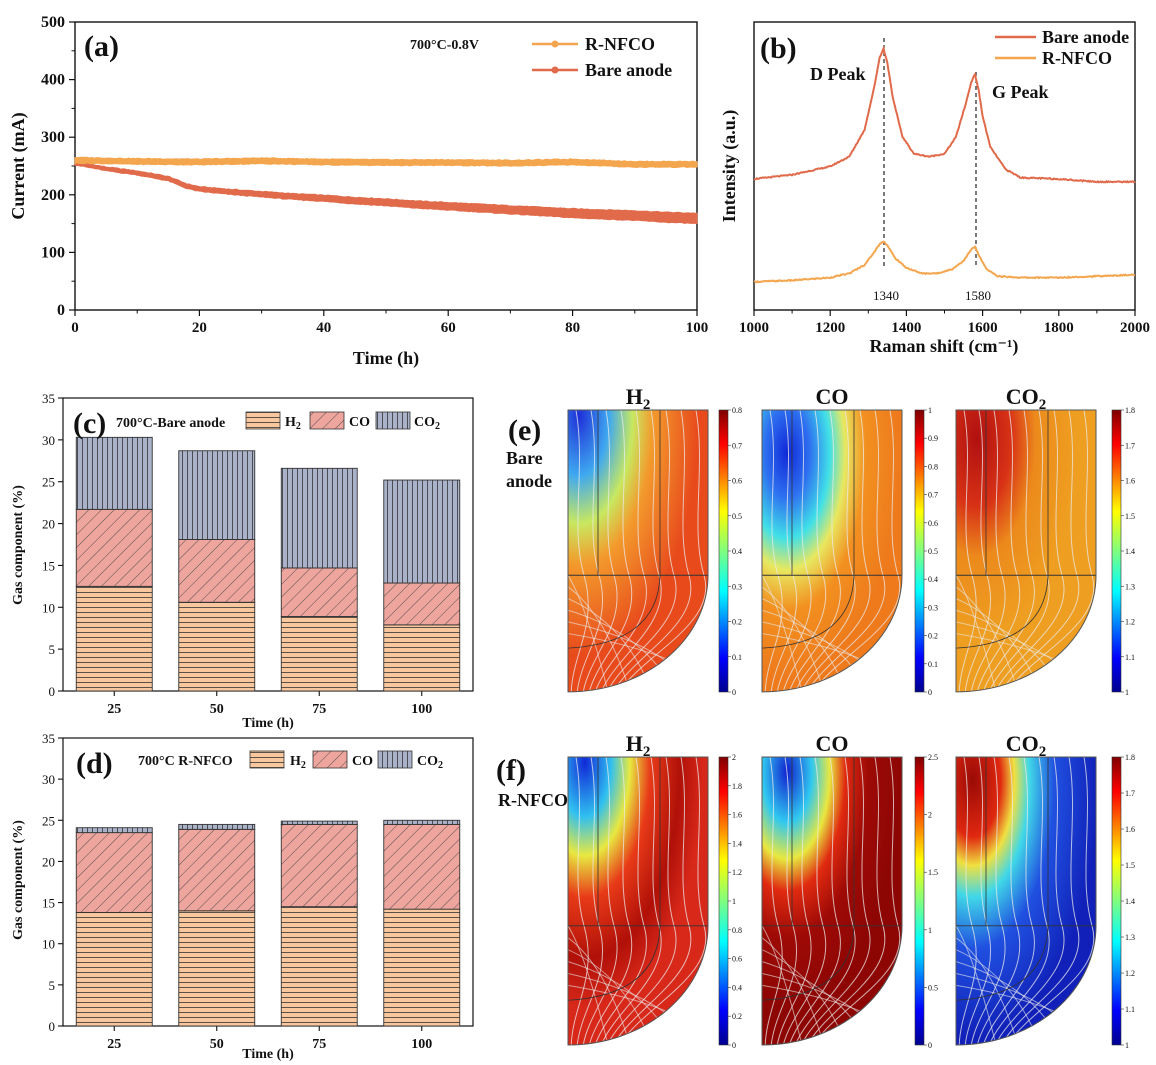  What do you see at coordinates (48, 524) in the screenshot?
I see `y-tick-label-c: 20` at bounding box center [48, 524].